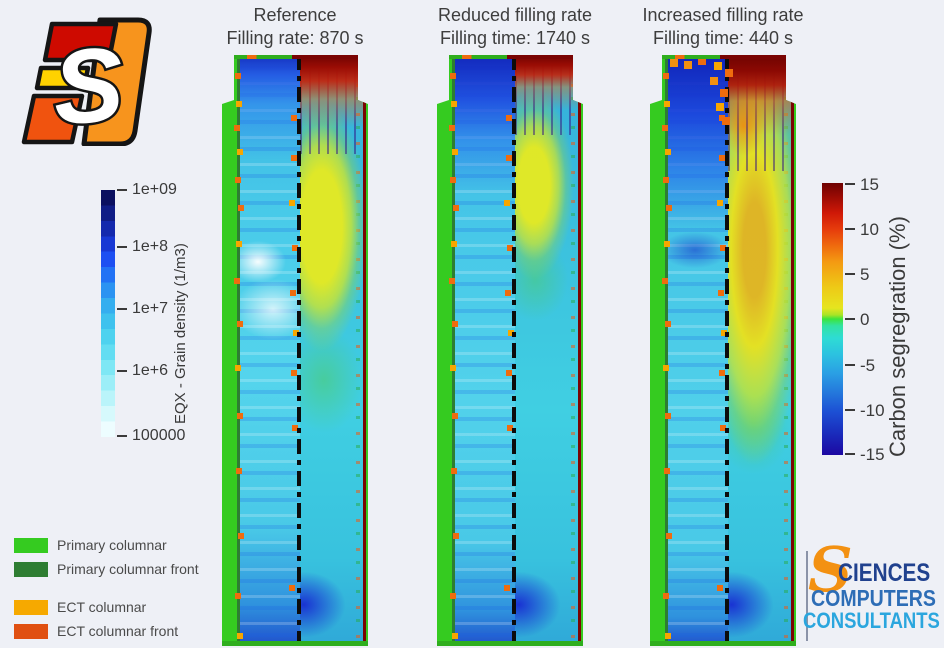 The image size is (944, 648). I want to click on thercast-logo-s-letter: S, so click(88, 86).